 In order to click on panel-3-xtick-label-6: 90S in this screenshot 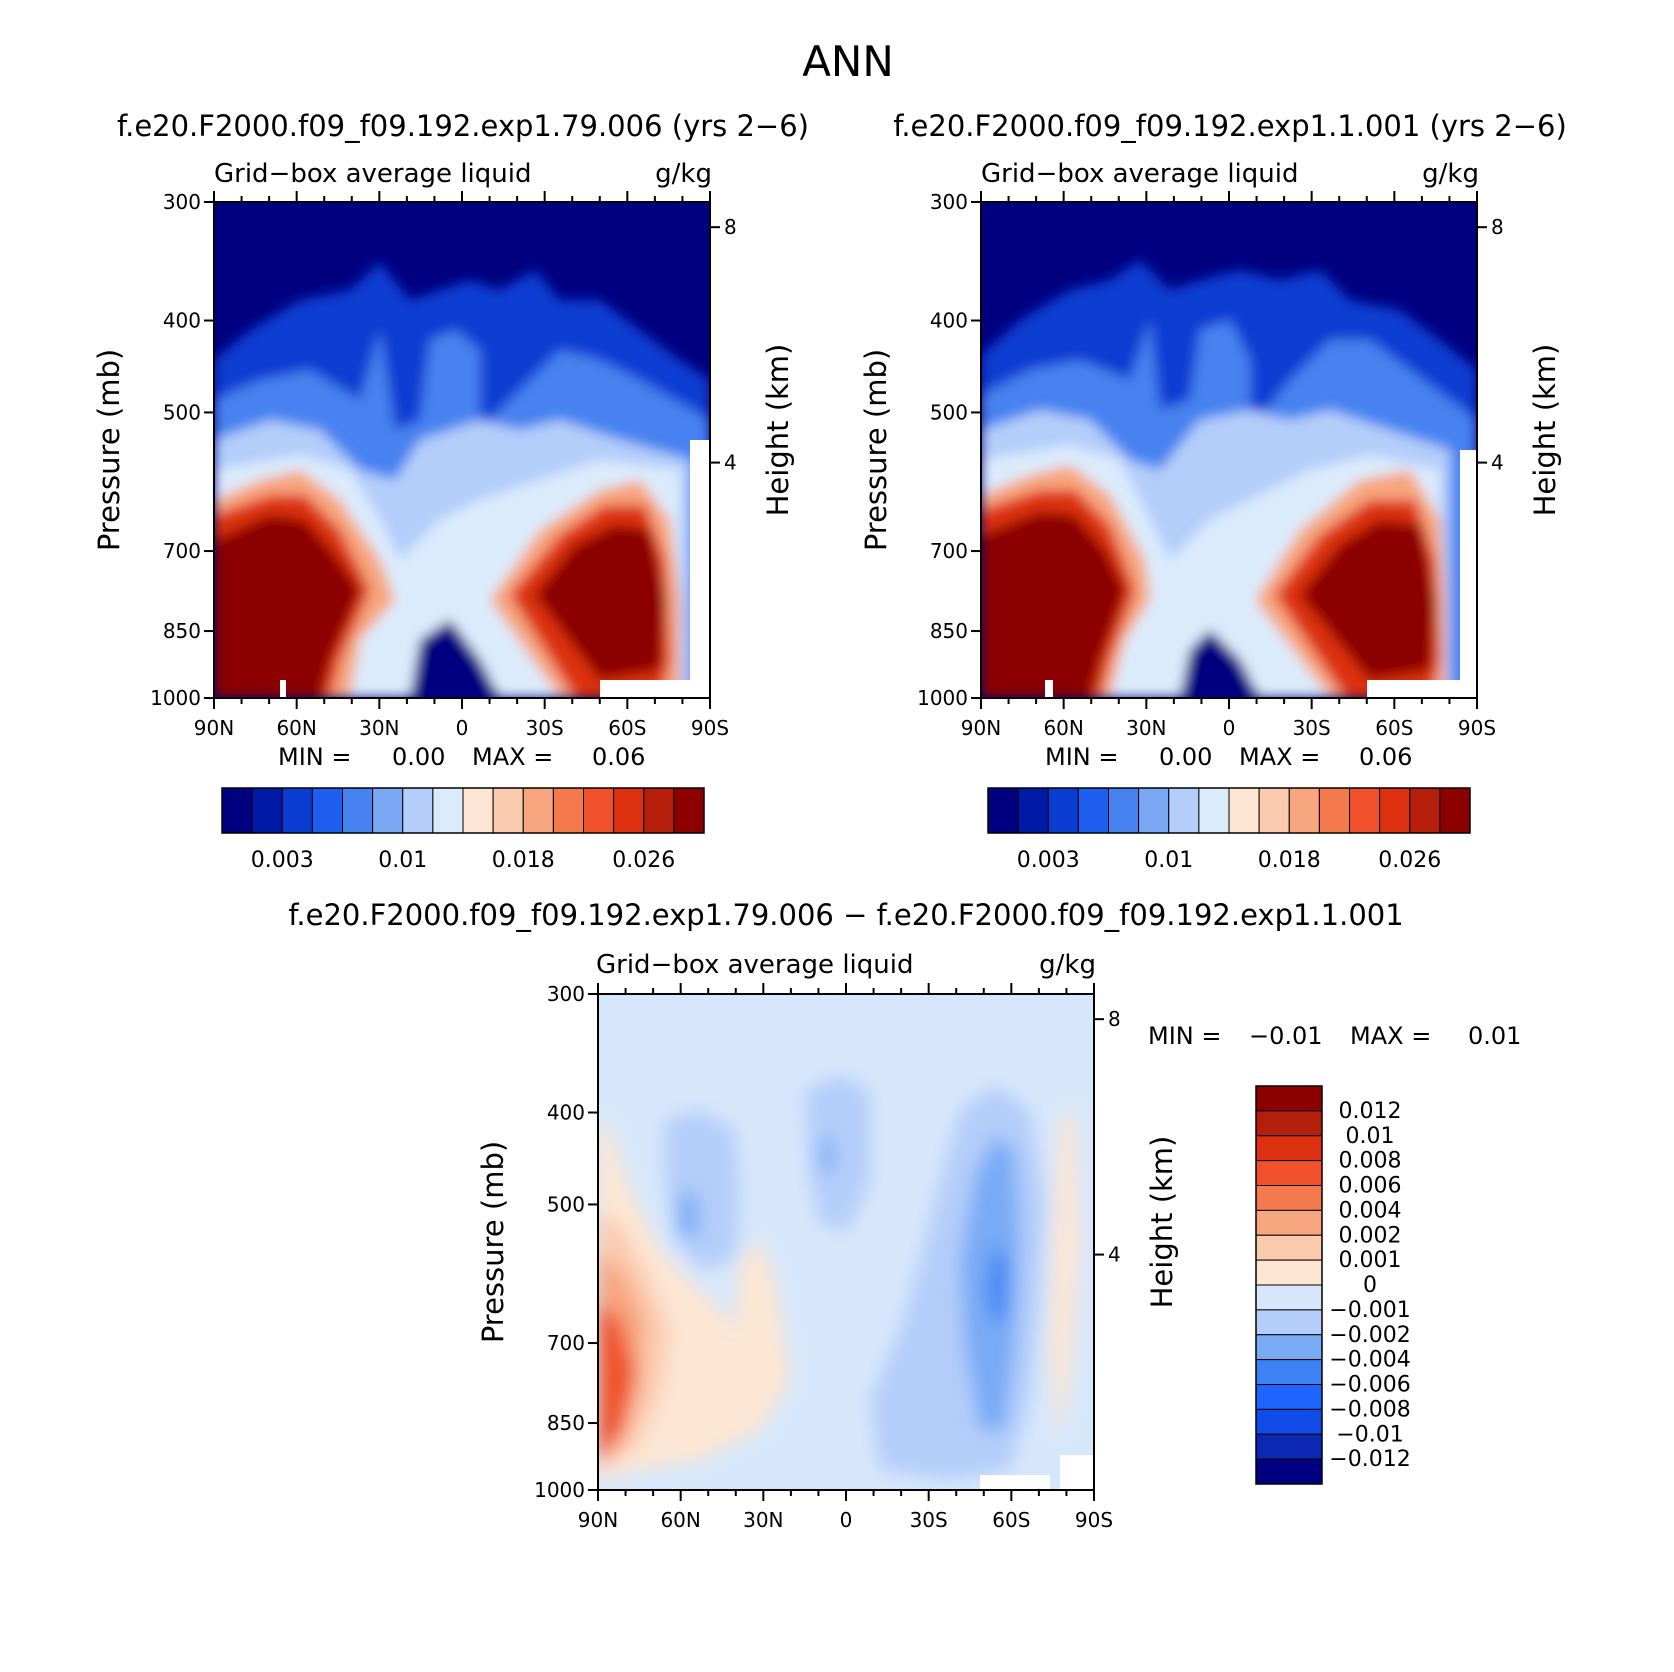, I will do `click(1094, 1520)`.